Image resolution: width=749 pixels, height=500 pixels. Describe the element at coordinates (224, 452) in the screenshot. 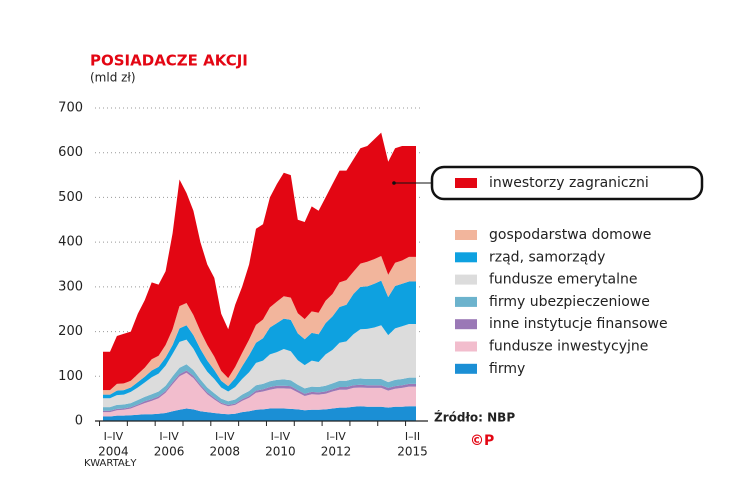

I see `x-year-label: 2008` at that location.